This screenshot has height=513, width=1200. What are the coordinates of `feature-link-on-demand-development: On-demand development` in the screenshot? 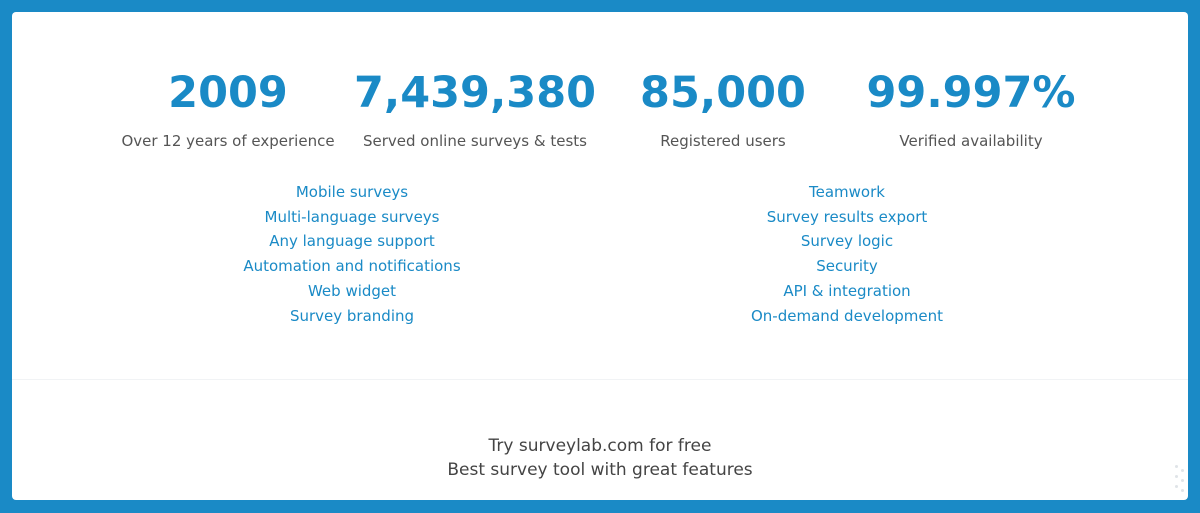 It's located at (847, 315).